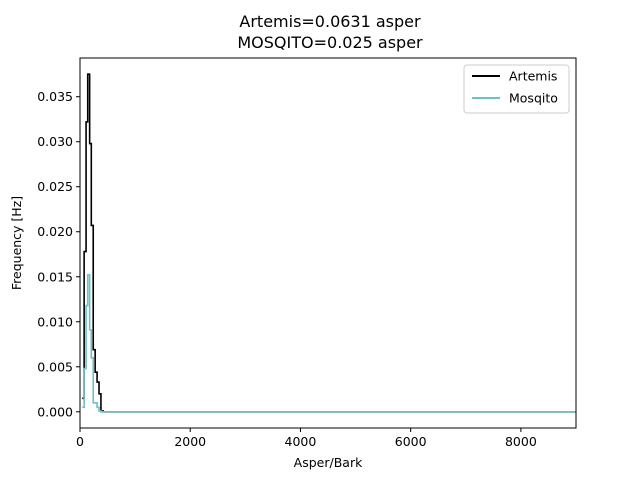  What do you see at coordinates (55, 186) in the screenshot?
I see `y-tick-label: 0.025` at bounding box center [55, 186].